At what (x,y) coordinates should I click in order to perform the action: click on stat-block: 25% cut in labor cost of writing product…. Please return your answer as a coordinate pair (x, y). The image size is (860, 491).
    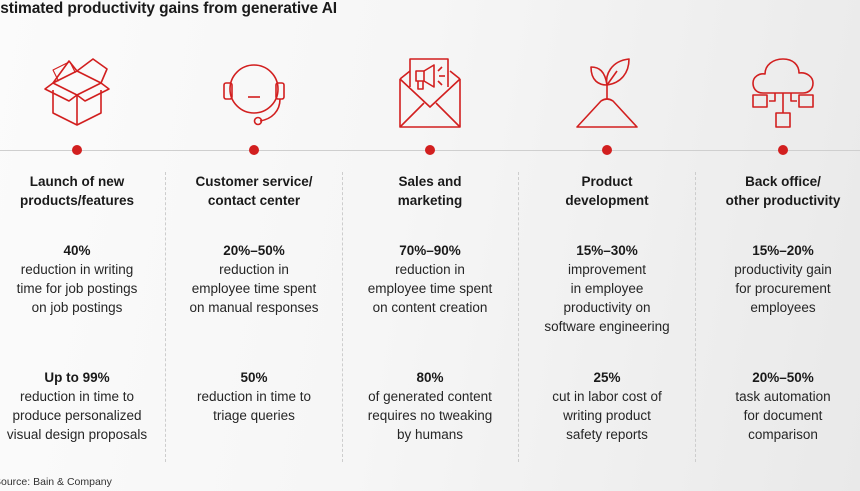
    Looking at the image, I should click on (607, 406).